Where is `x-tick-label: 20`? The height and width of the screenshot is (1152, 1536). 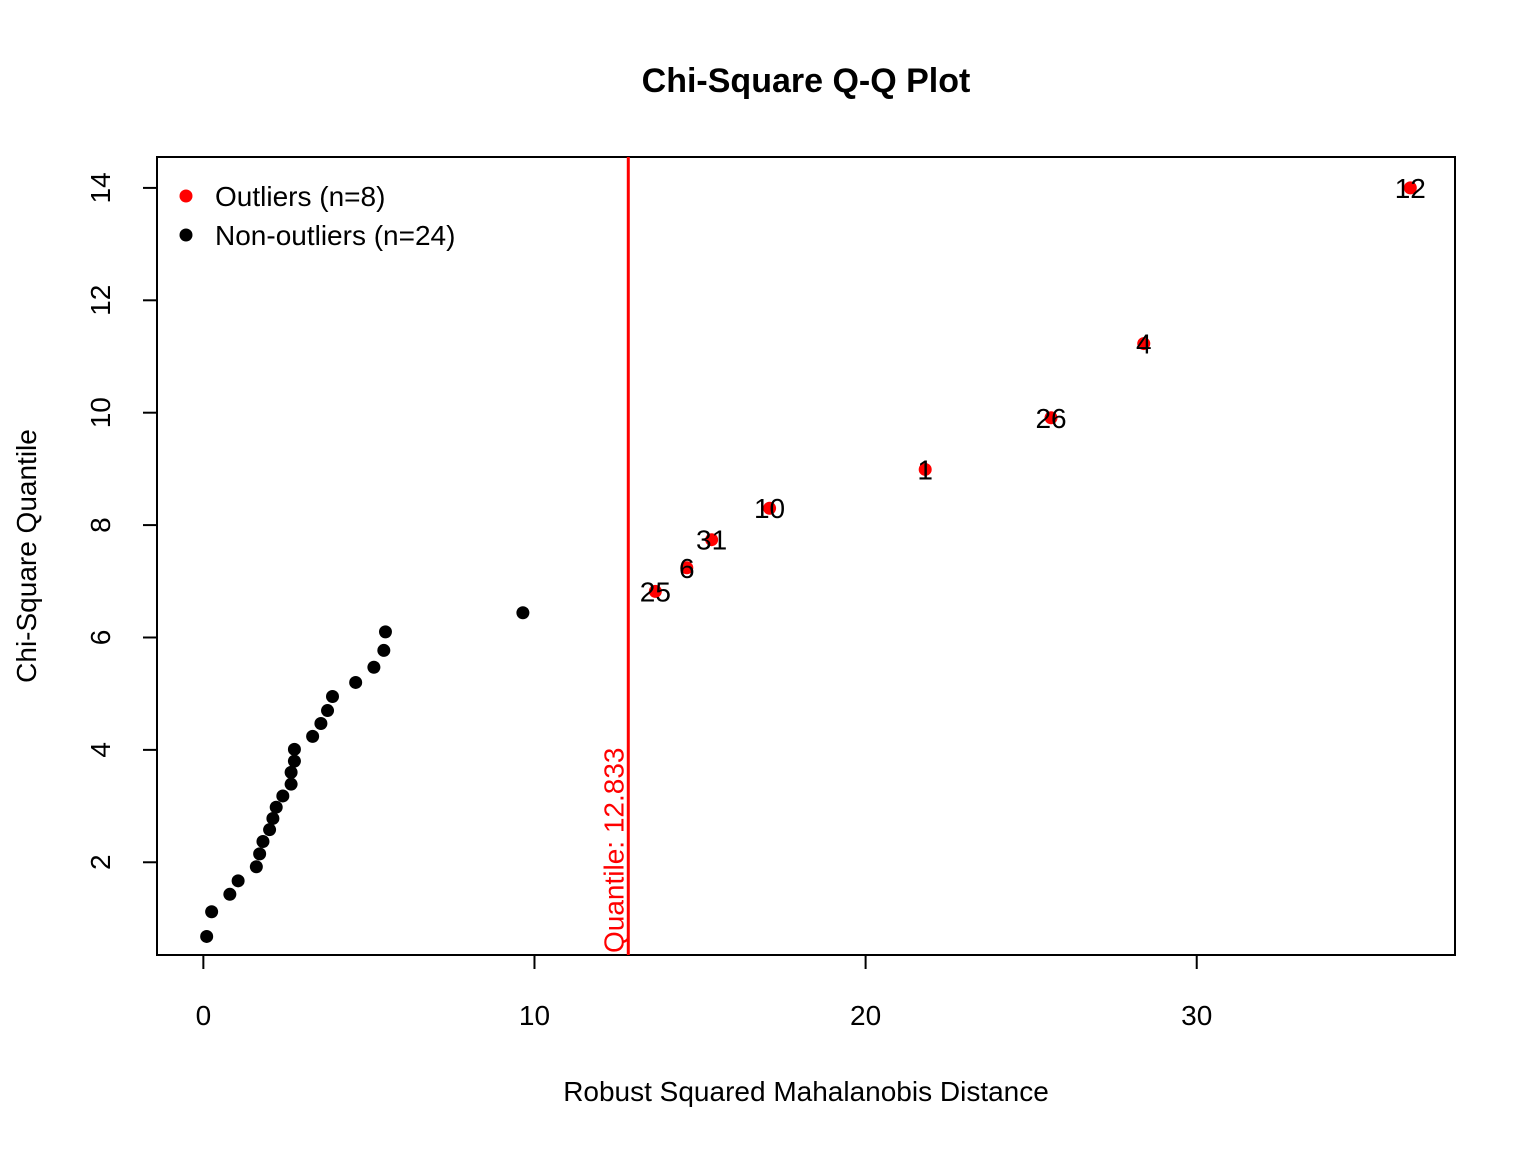 x-tick-label: 20 is located at coordinates (865, 1015).